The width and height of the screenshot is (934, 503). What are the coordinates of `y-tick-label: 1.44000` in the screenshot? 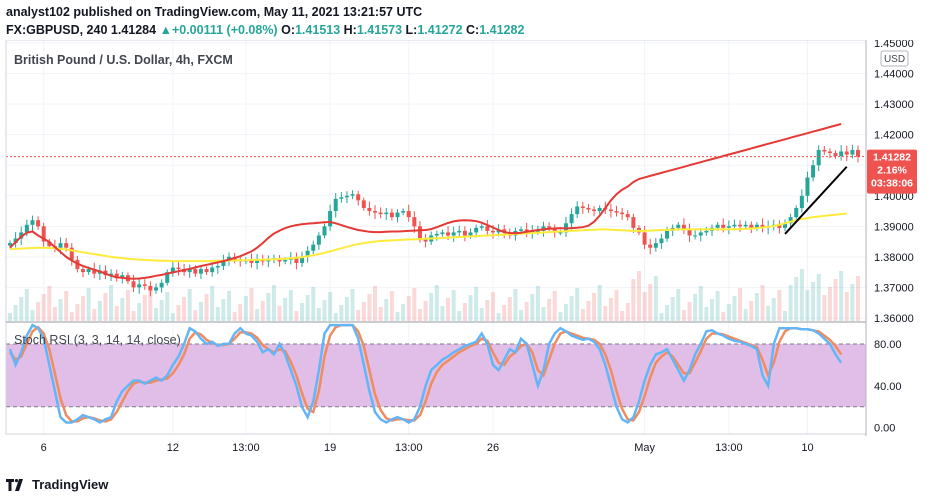 It's located at (894, 75).